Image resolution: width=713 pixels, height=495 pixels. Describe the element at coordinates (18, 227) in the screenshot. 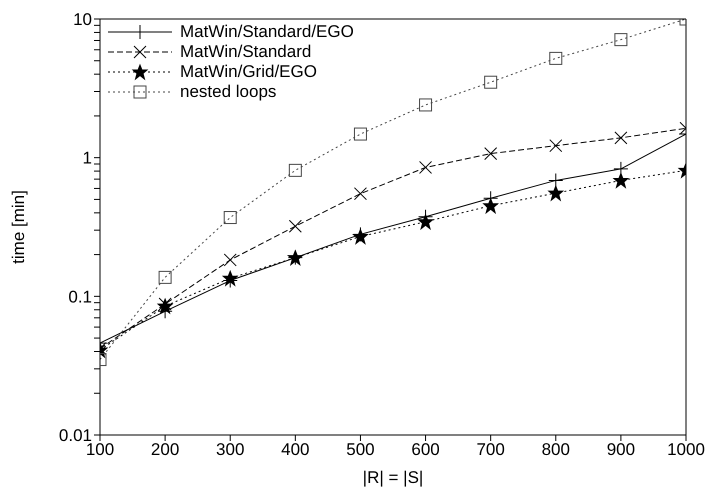

I see `y-axis-title: time [min]` at that location.